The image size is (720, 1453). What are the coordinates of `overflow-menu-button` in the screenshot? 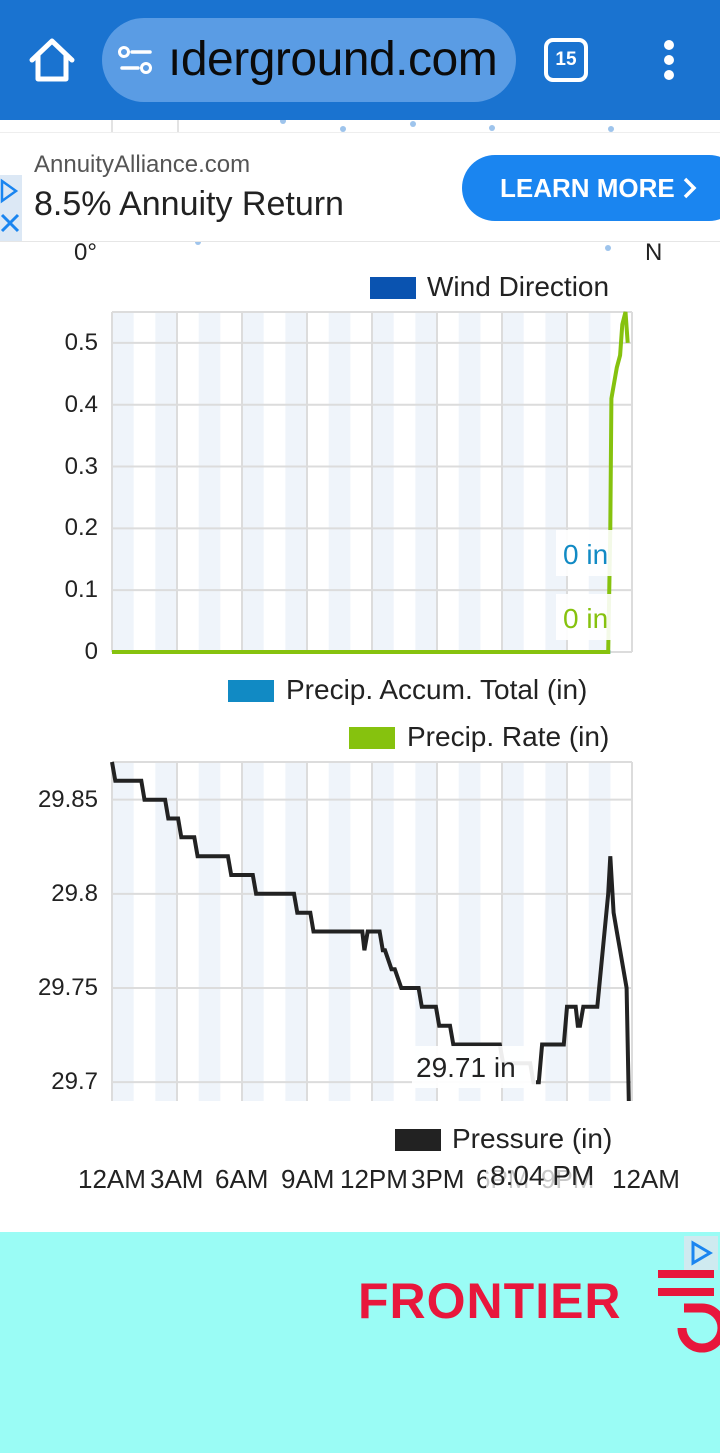 It's located at (669, 60).